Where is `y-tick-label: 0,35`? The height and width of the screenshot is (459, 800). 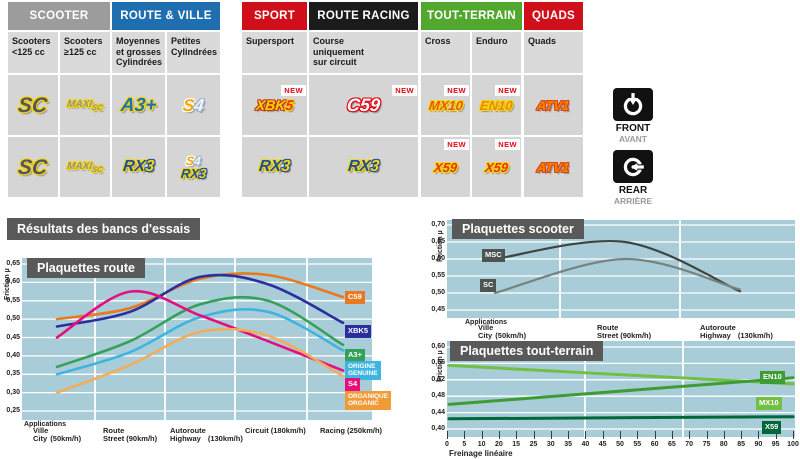 y-tick-label: 0,35 is located at coordinates (13, 374).